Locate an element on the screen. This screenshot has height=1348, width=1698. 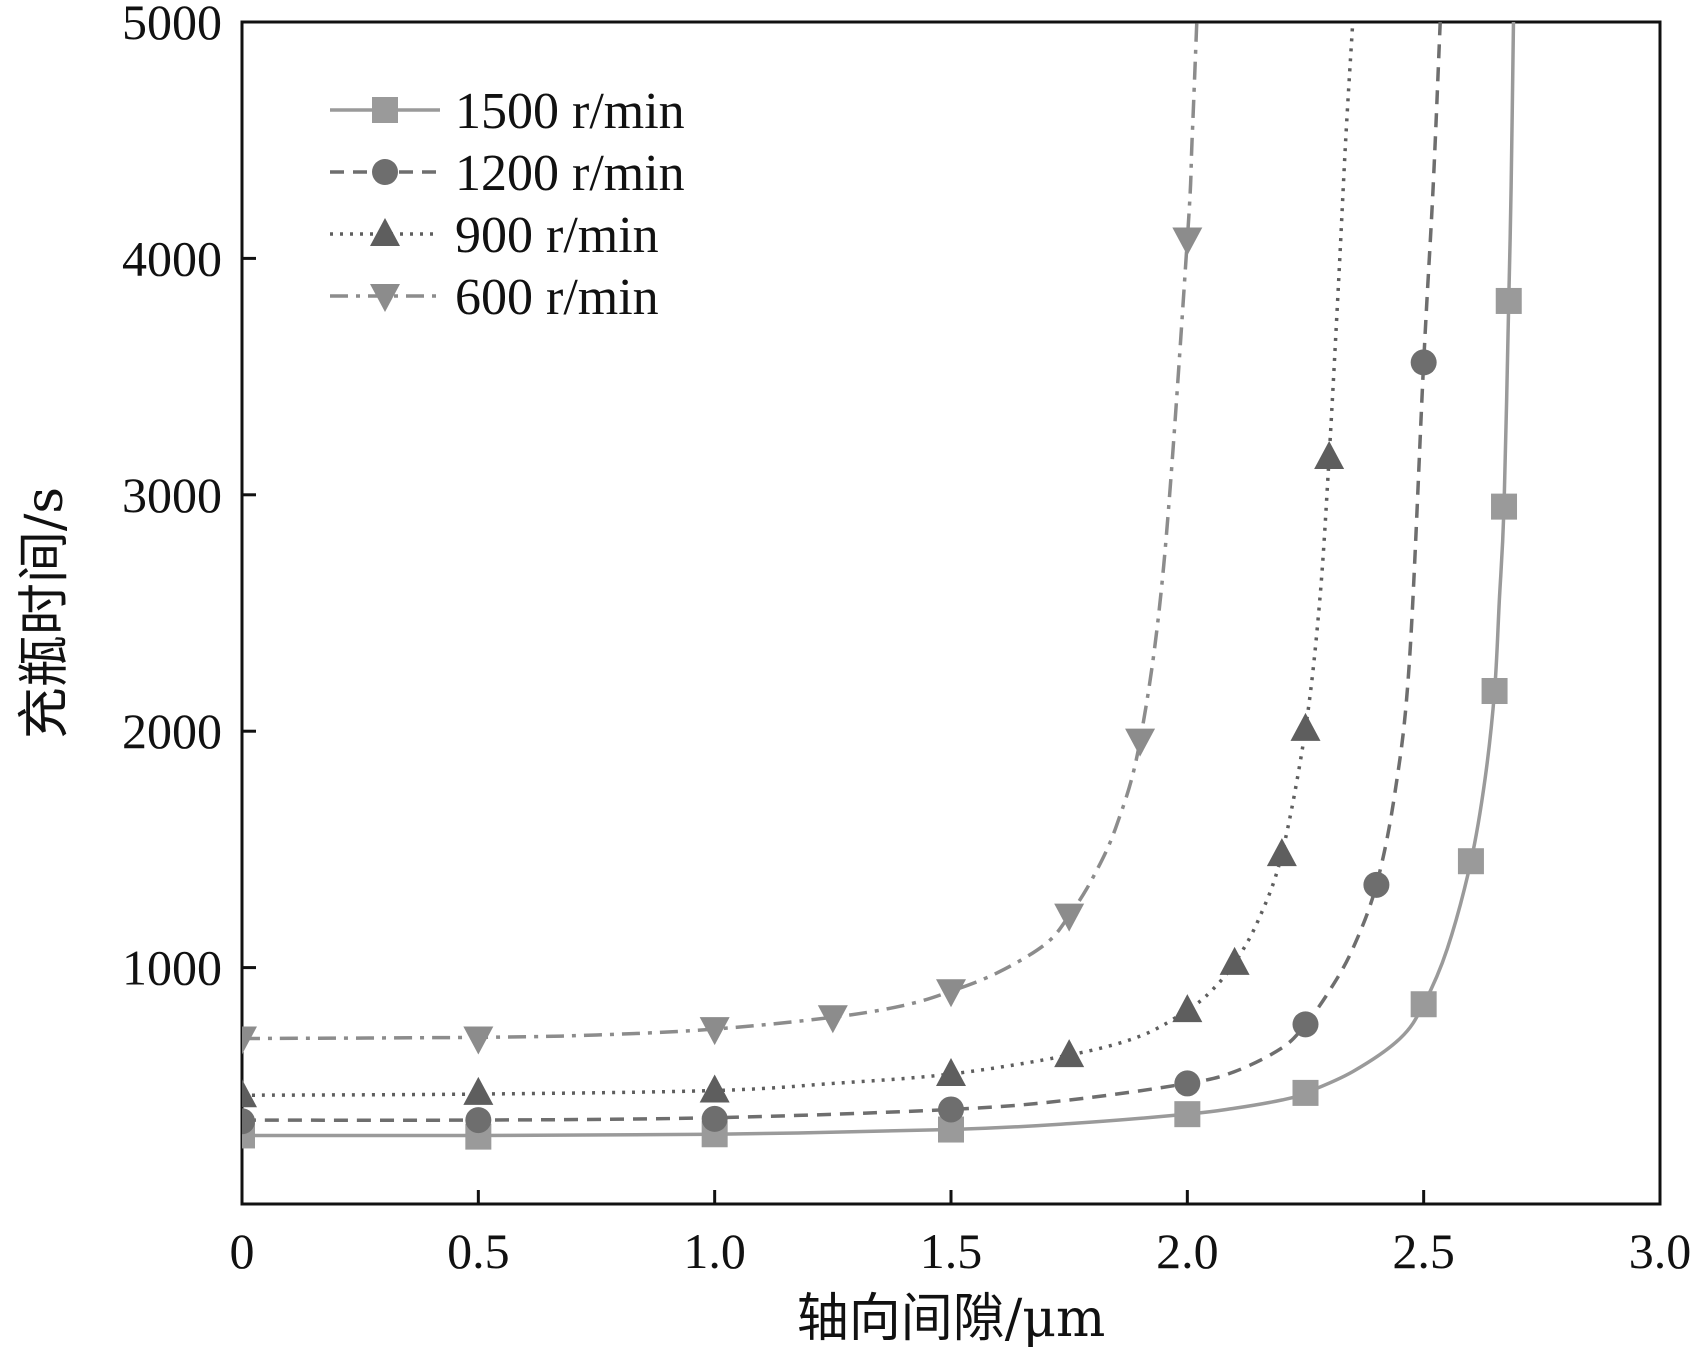
y-tick-label: 1000 is located at coordinates (172, 968).